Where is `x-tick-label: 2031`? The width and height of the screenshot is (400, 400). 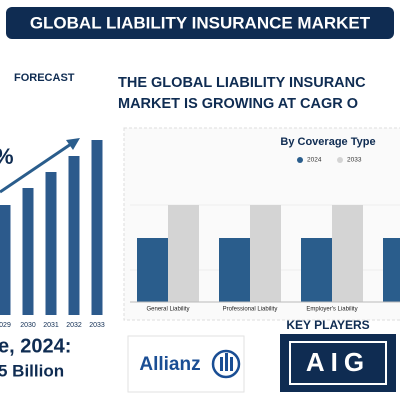
x-tick-label: 2031 is located at coordinates (51, 325).